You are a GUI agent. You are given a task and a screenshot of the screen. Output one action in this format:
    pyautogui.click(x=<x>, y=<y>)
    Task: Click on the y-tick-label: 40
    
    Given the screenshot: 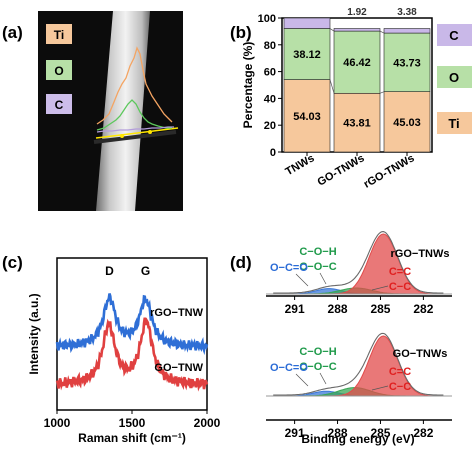 What is the action you would take?
    pyautogui.click(x=270, y=99)
    